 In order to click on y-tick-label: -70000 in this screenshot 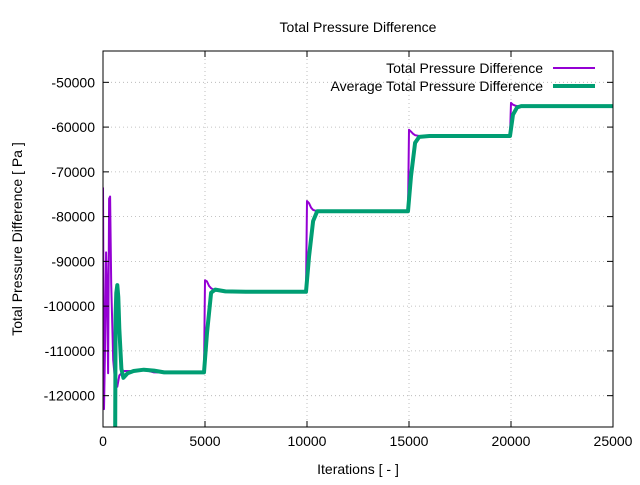, I will do `click(73, 172)`.